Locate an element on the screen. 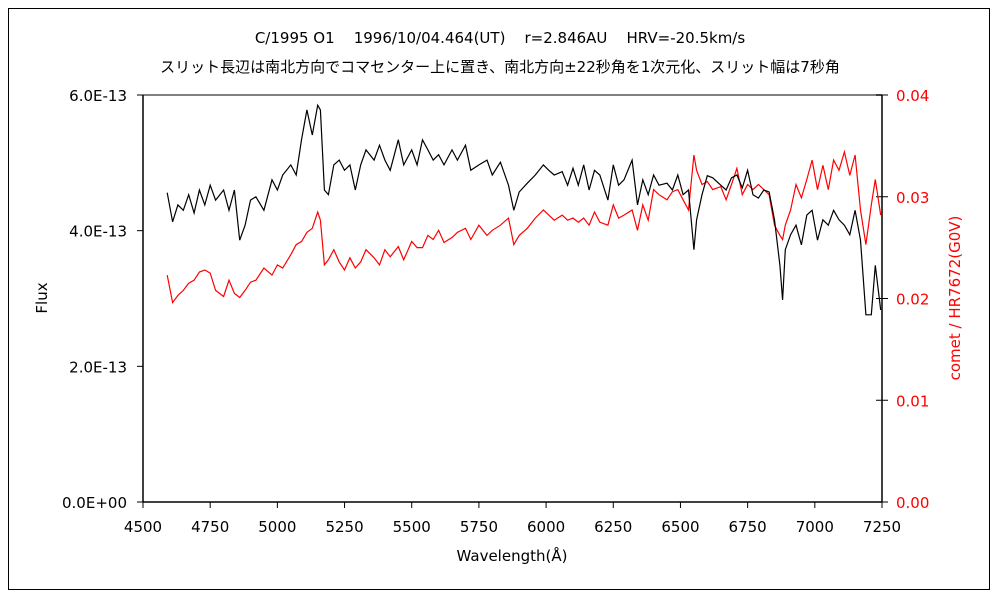 The height and width of the screenshot is (600, 1000). x-tick-label: 5000 is located at coordinates (277, 527).